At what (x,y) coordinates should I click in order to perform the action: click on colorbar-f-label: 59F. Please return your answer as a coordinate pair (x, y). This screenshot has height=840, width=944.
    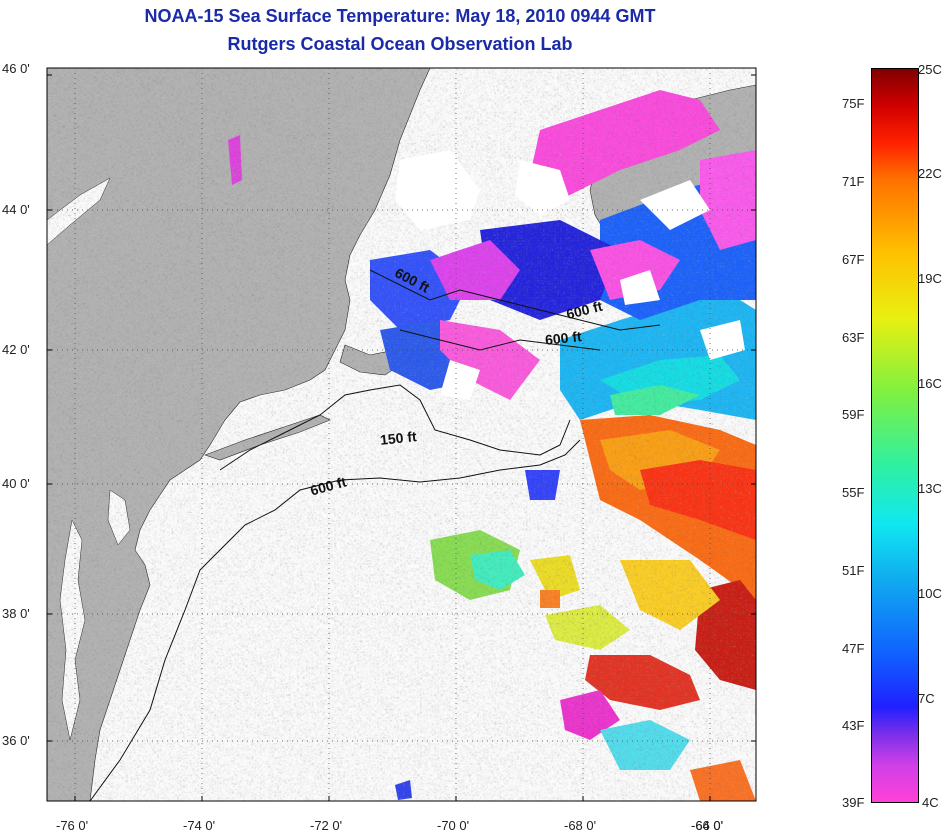
    Looking at the image, I should click on (853, 414).